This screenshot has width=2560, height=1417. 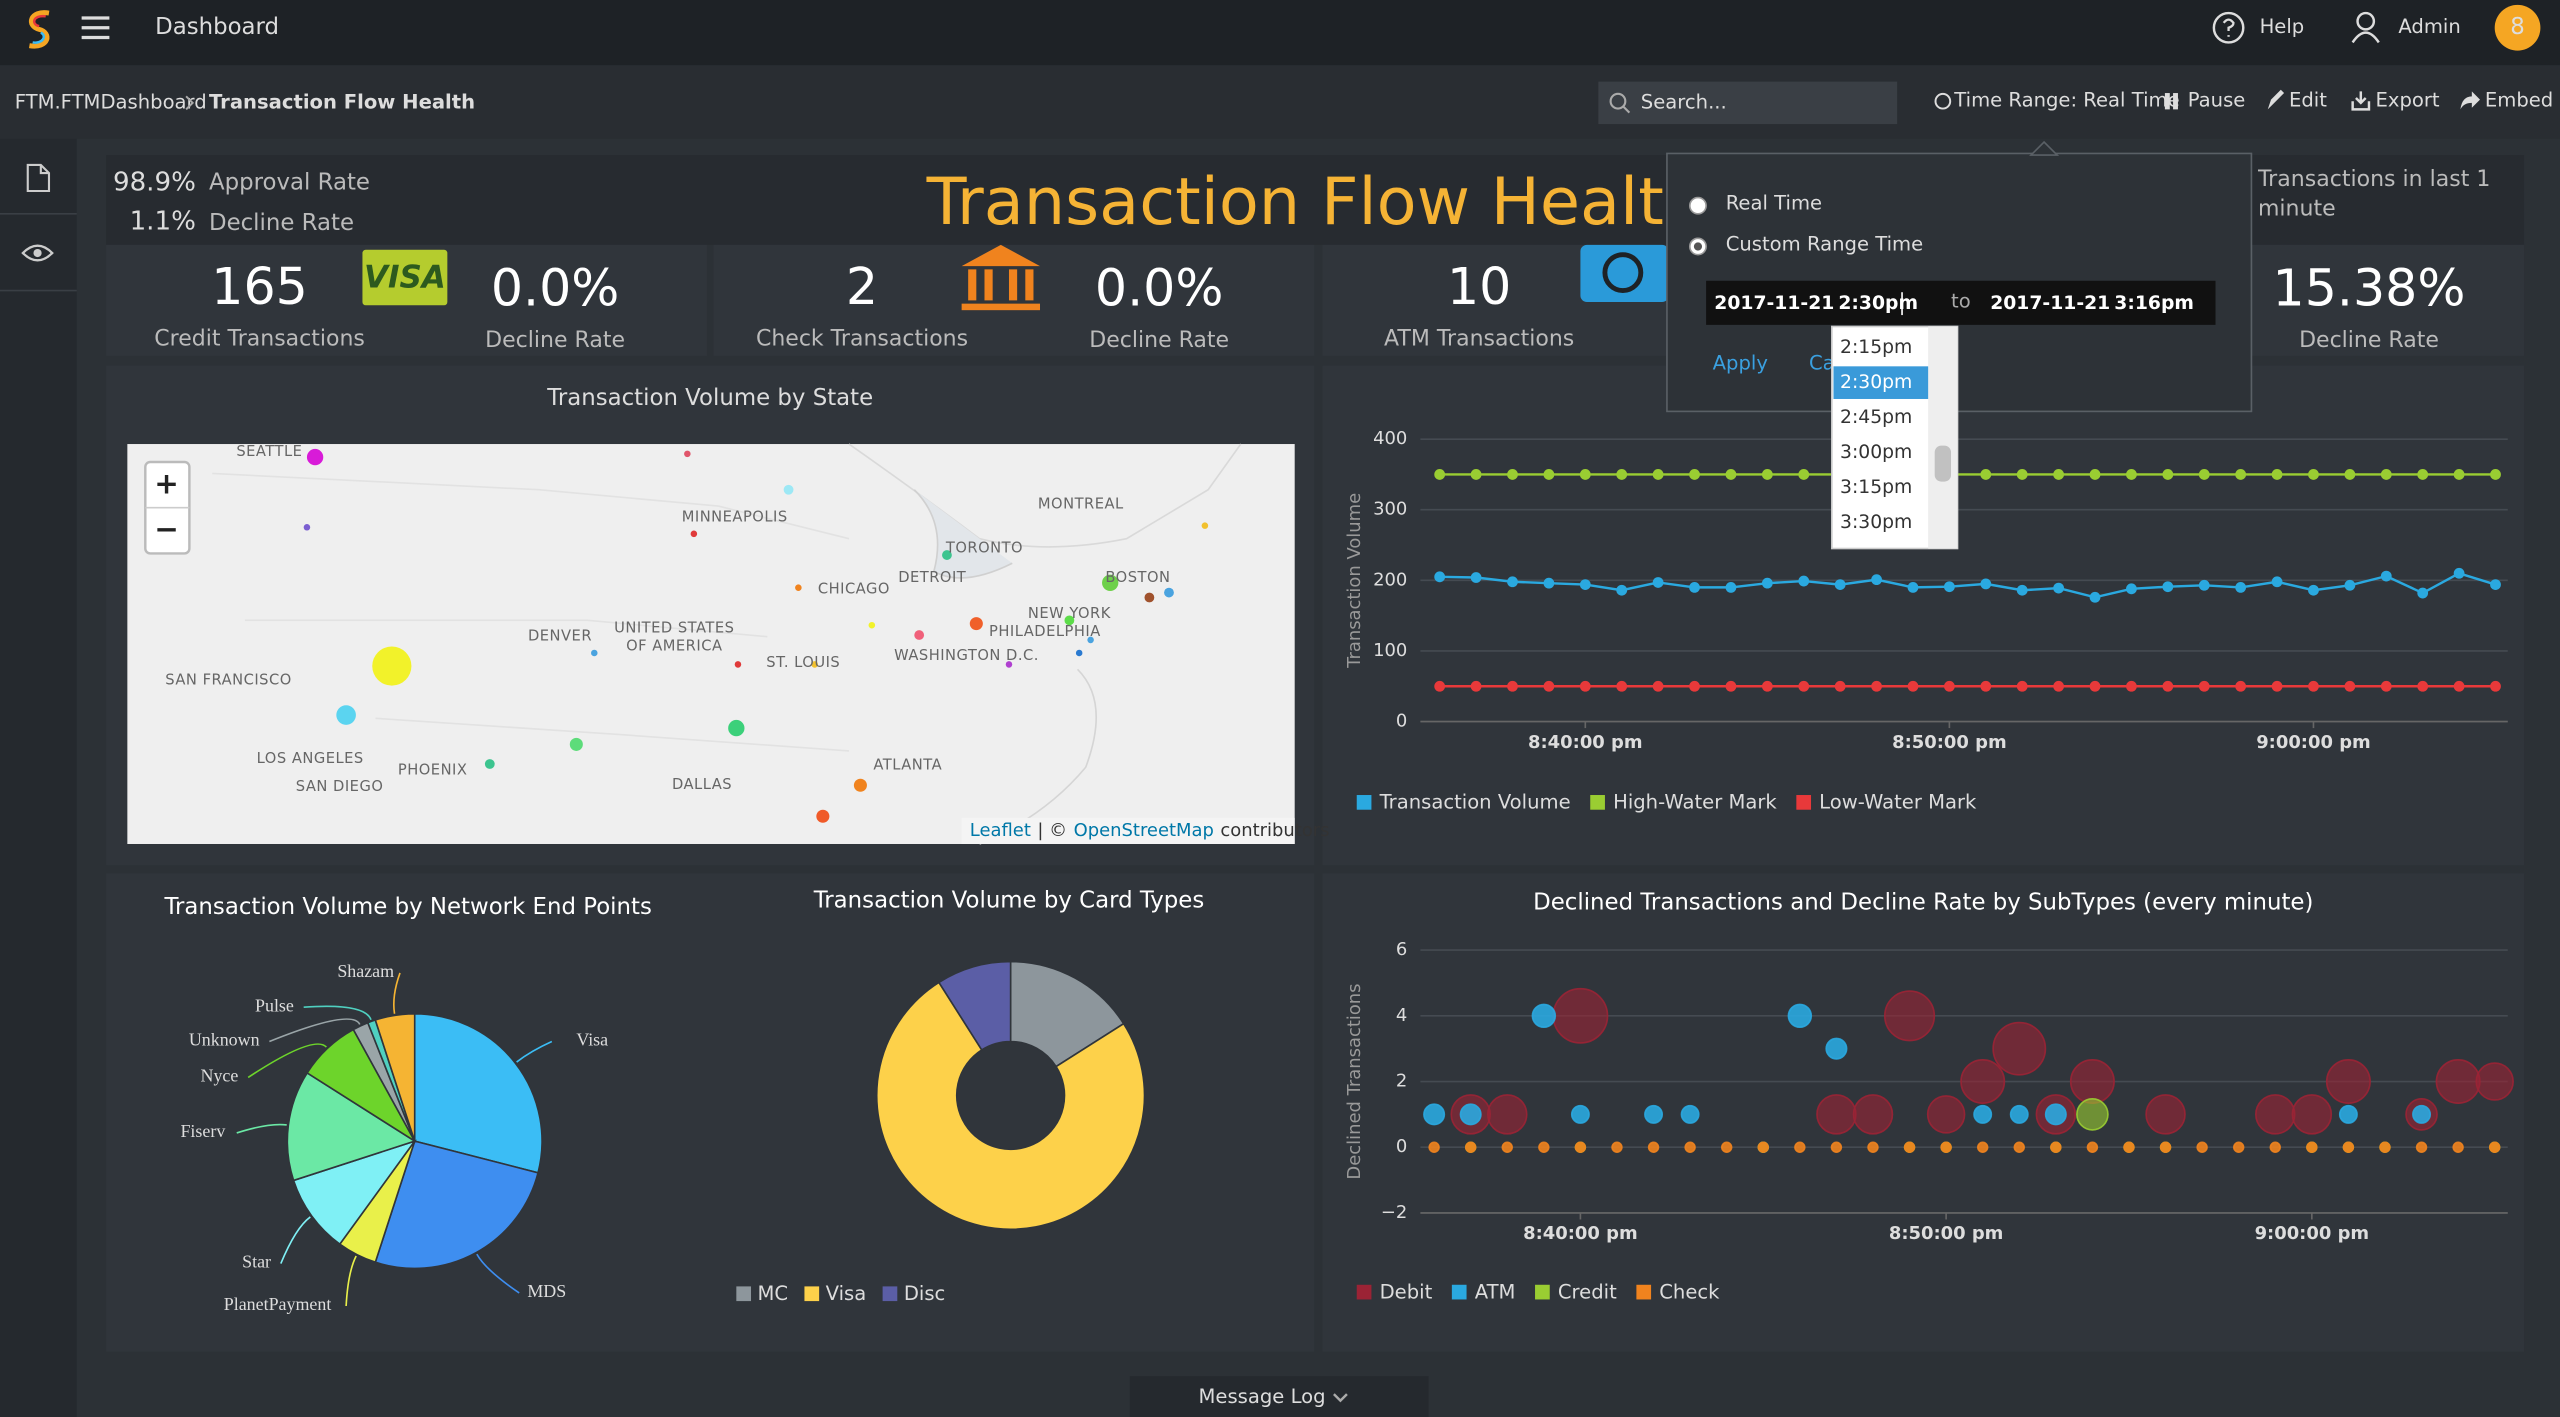 I want to click on range-field: 3:16pm, so click(x=2154, y=303).